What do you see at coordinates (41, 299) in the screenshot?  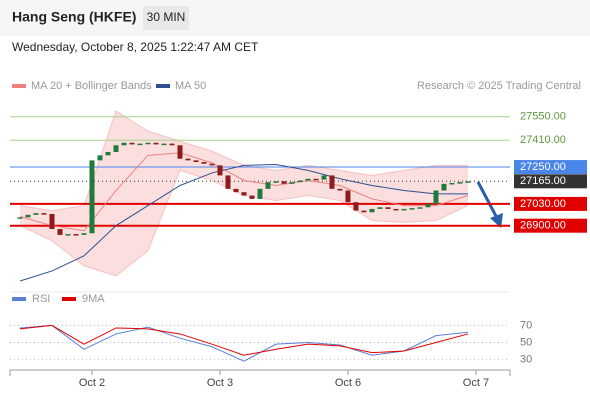 I see `legend-label: RSI` at bounding box center [41, 299].